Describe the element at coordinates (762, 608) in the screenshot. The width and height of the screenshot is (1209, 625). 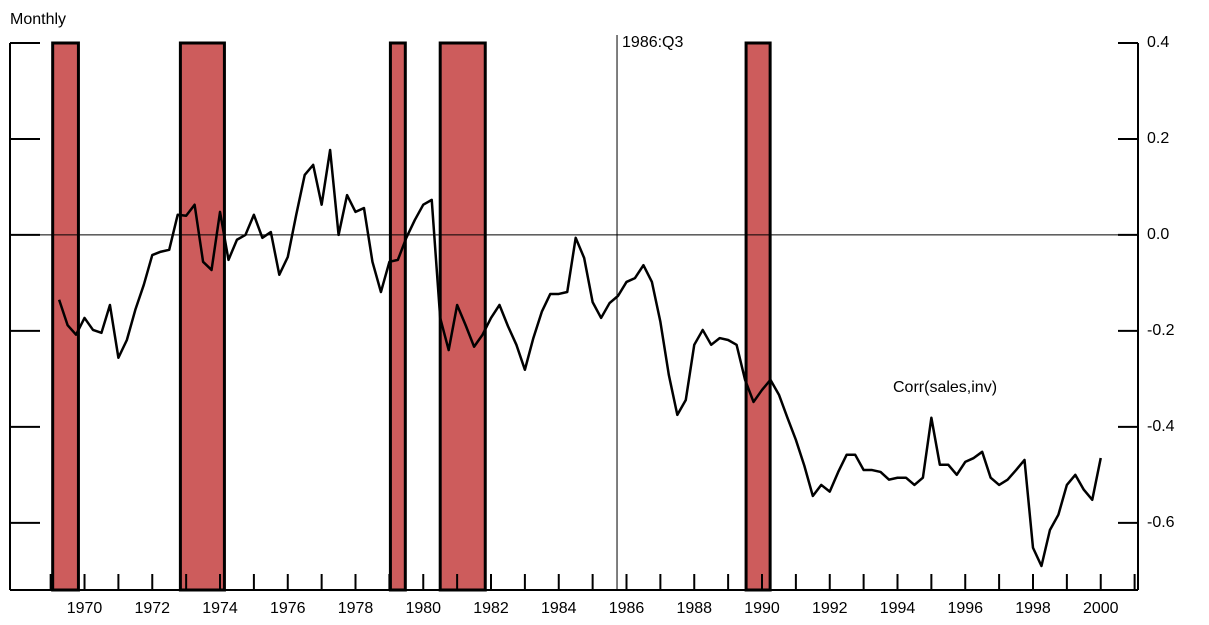
I see `x-tick-label: 1990` at that location.